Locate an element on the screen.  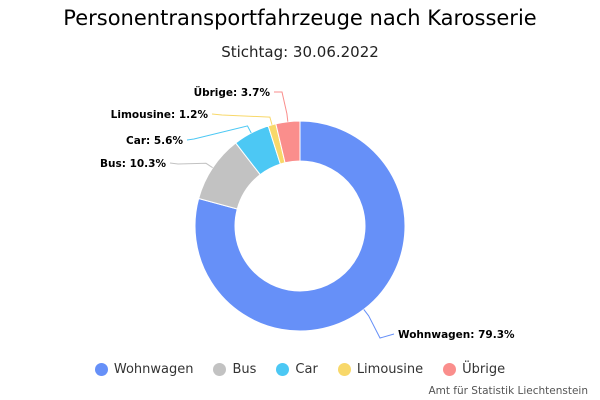
legend-item-limousine: Limousine is located at coordinates (380, 369).